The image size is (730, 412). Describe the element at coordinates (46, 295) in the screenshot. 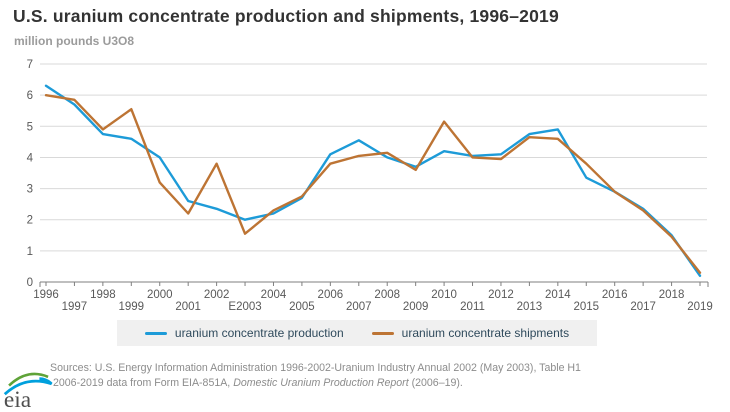

I see `svg-text: 1996` at that location.